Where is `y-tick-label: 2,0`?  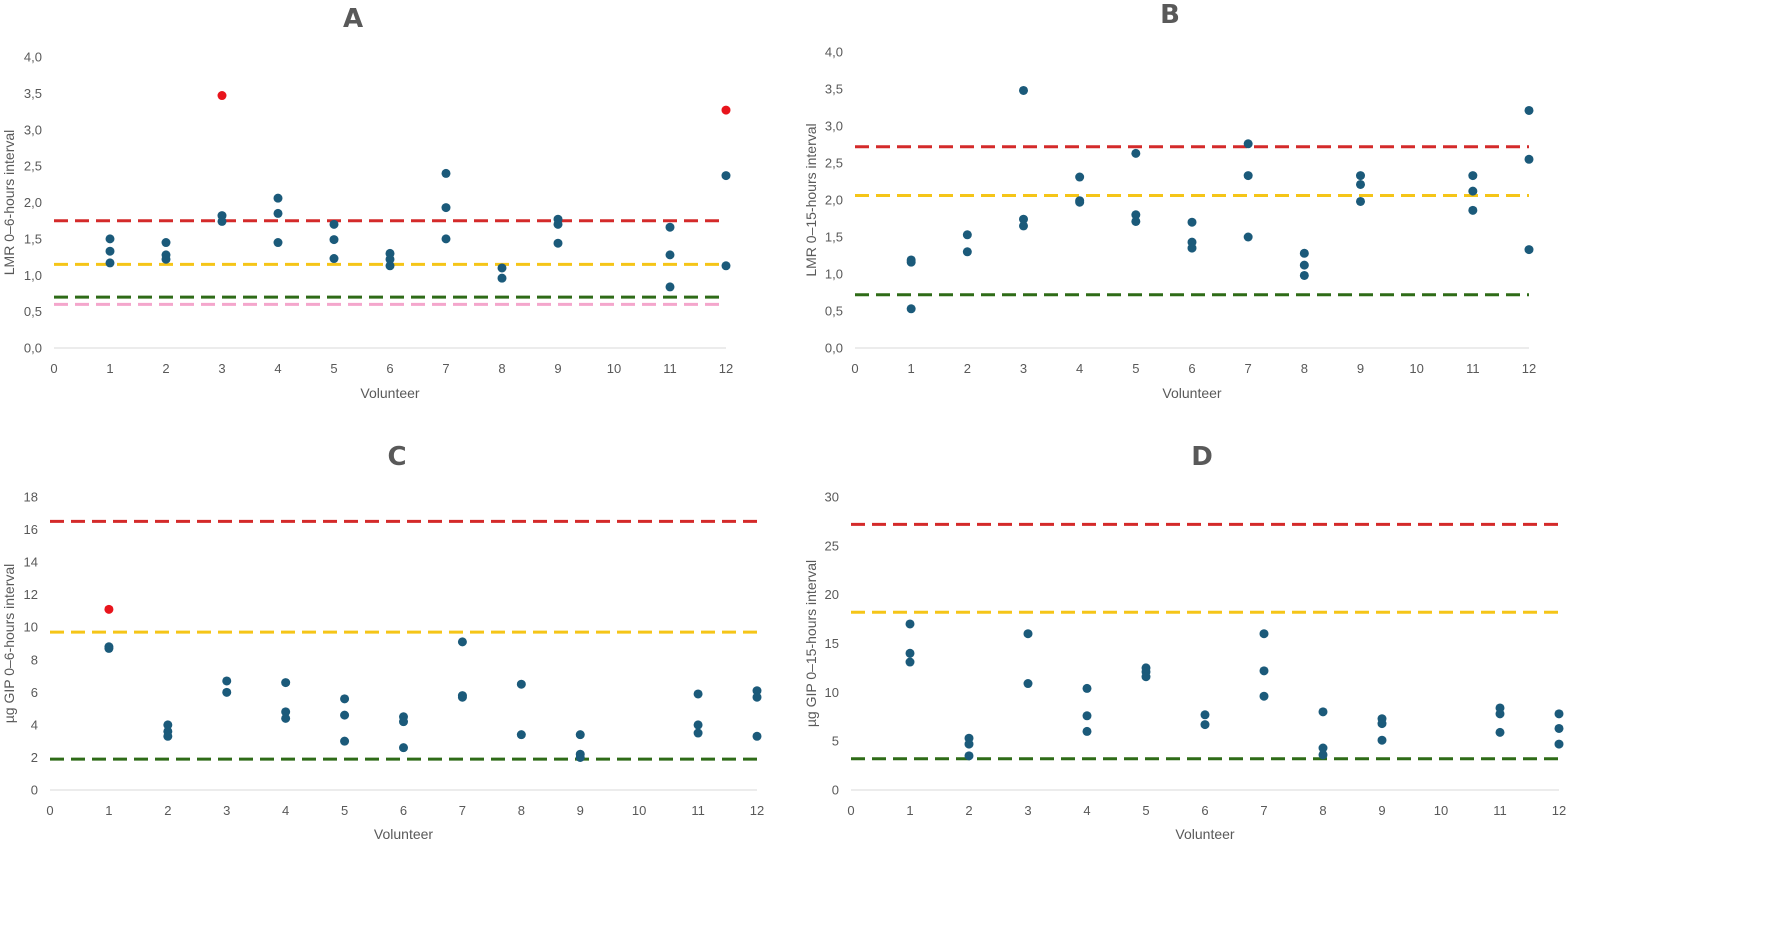
y-tick-label: 2,0 is located at coordinates (33, 202).